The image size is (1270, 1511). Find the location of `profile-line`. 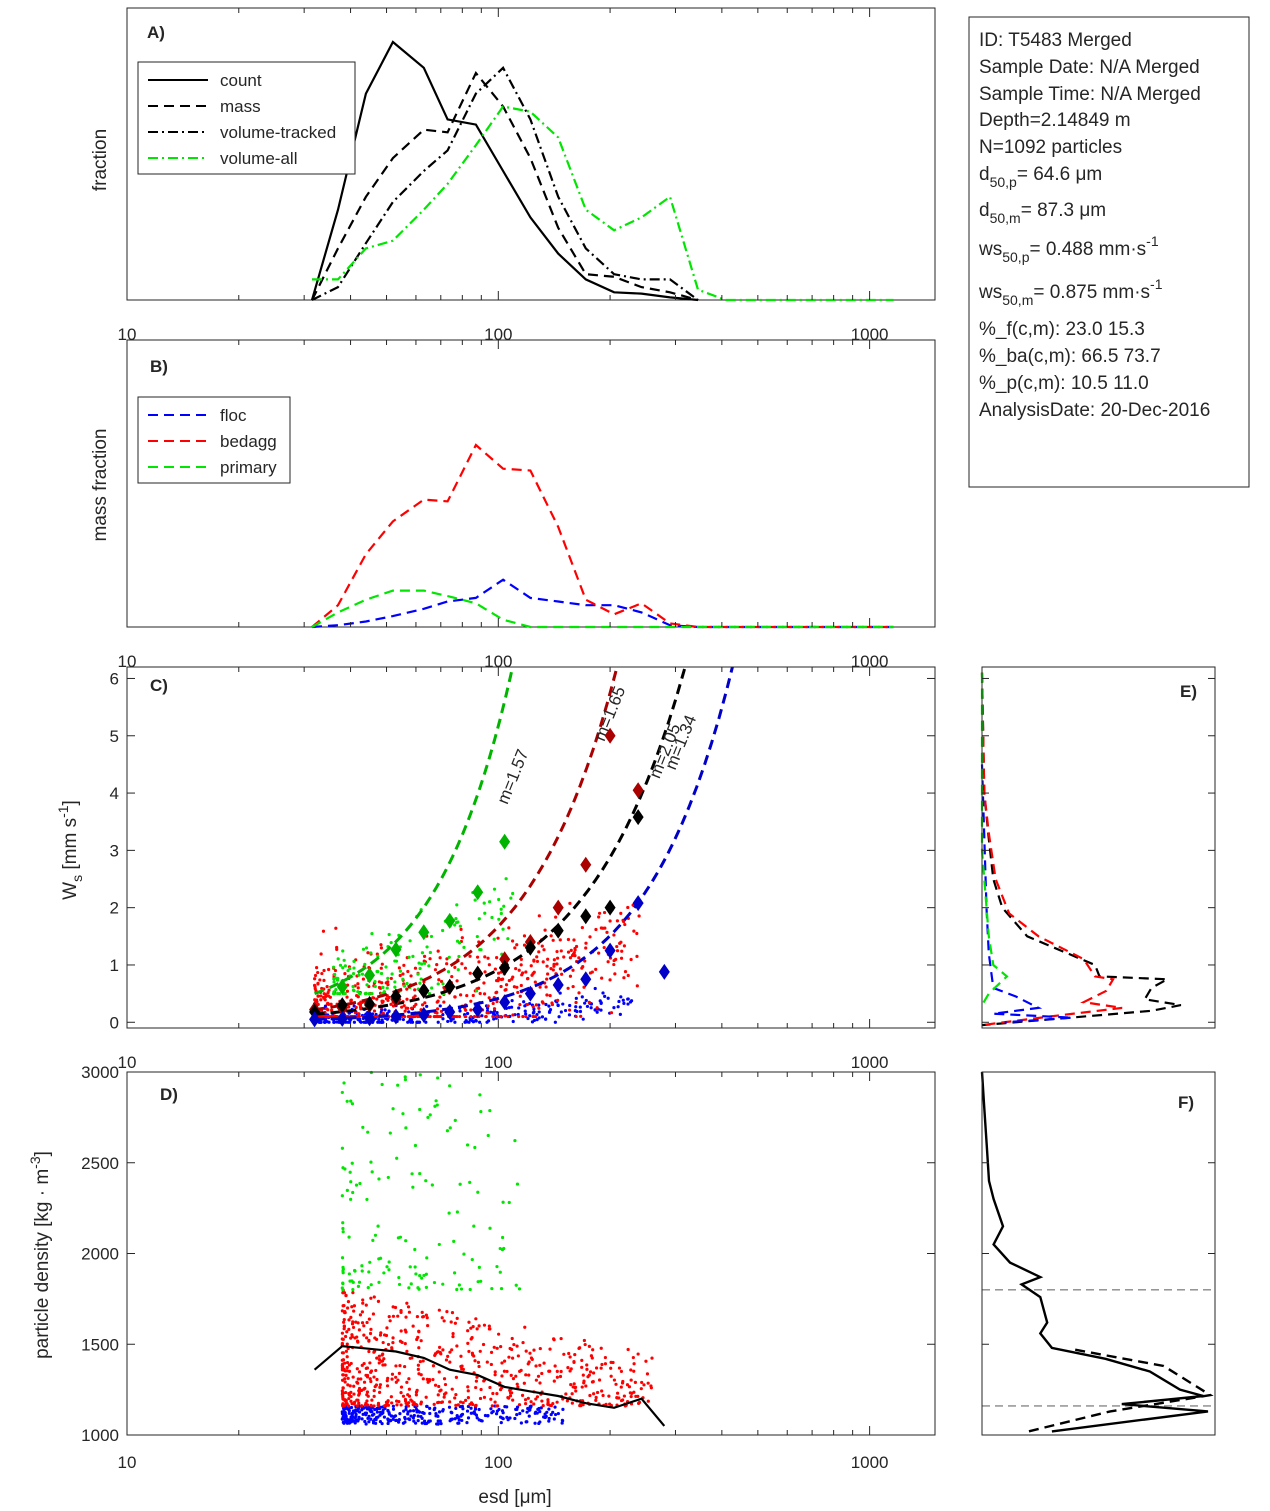

profile-line is located at coordinates (1094, 1252).